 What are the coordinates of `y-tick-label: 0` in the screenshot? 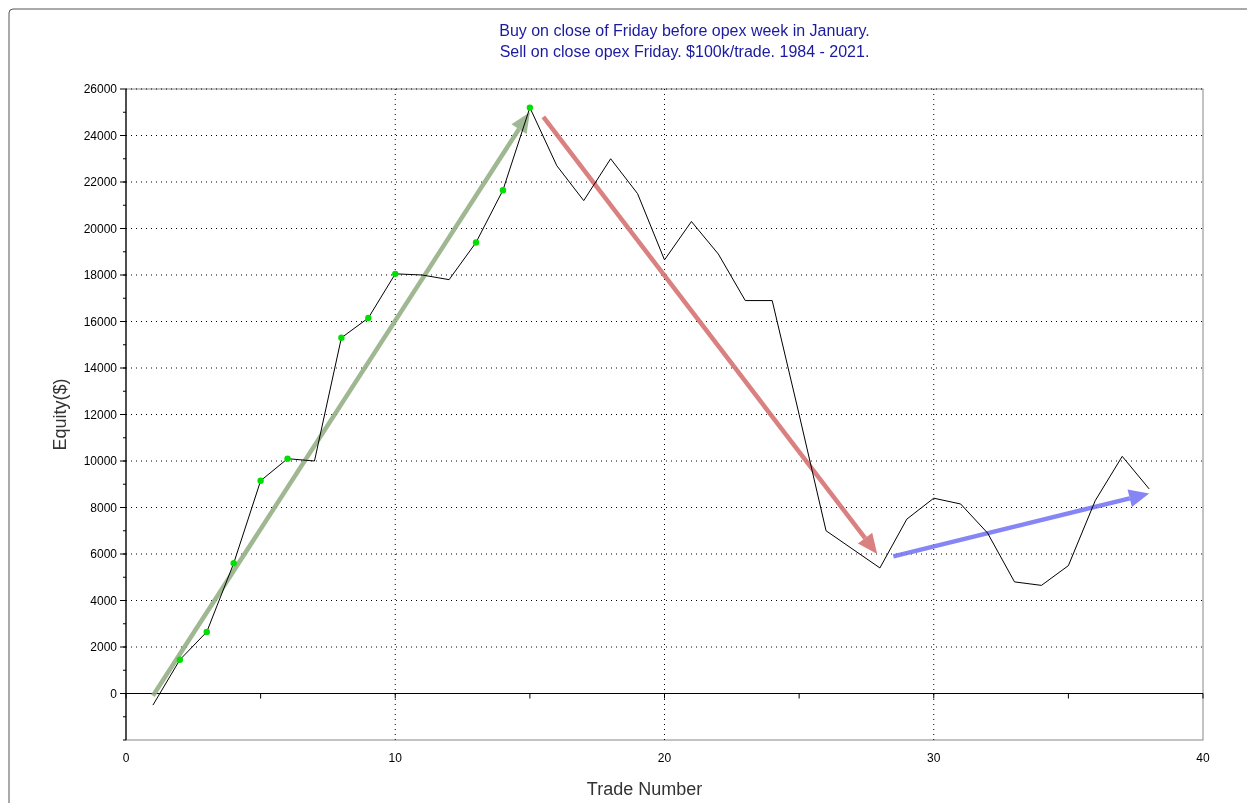 It's located at (114, 693).